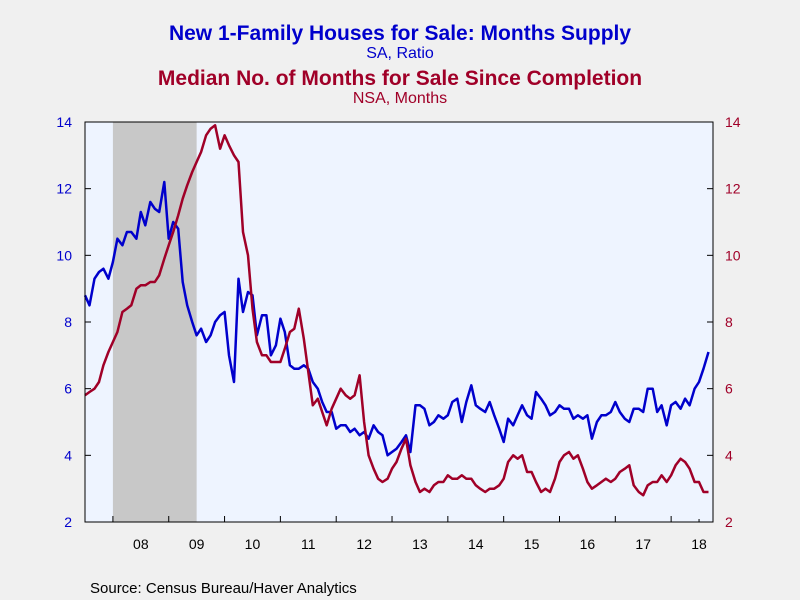  I want to click on y-left-tick-label: 6, so click(68, 389).